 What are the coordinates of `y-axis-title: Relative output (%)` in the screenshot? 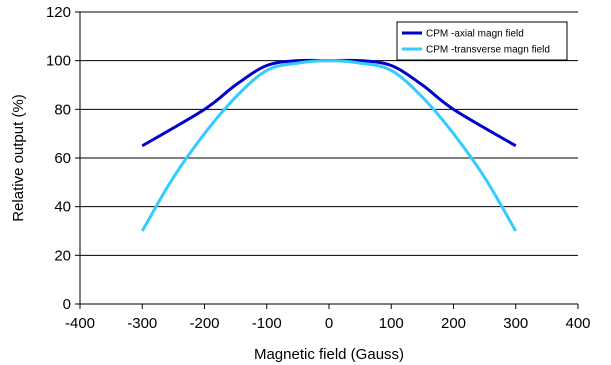 It's located at (18, 158).